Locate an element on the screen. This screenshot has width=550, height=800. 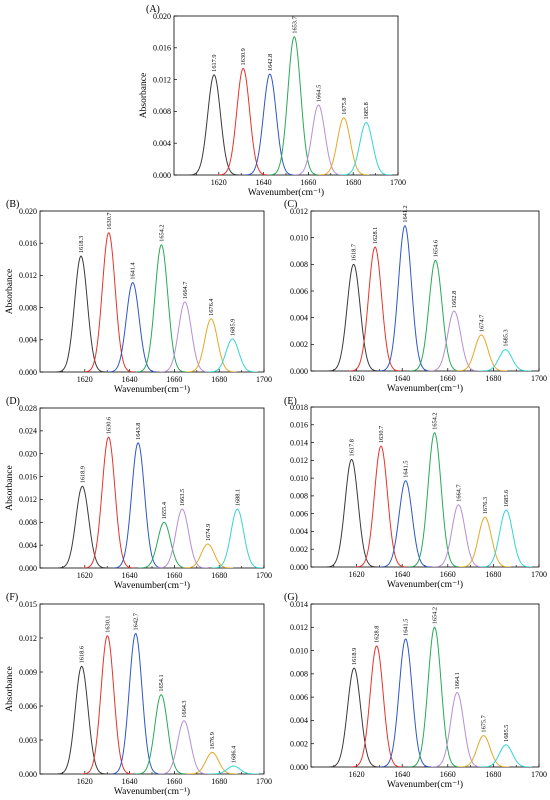
y-tick-label: 0.009 is located at coordinates (28, 672).